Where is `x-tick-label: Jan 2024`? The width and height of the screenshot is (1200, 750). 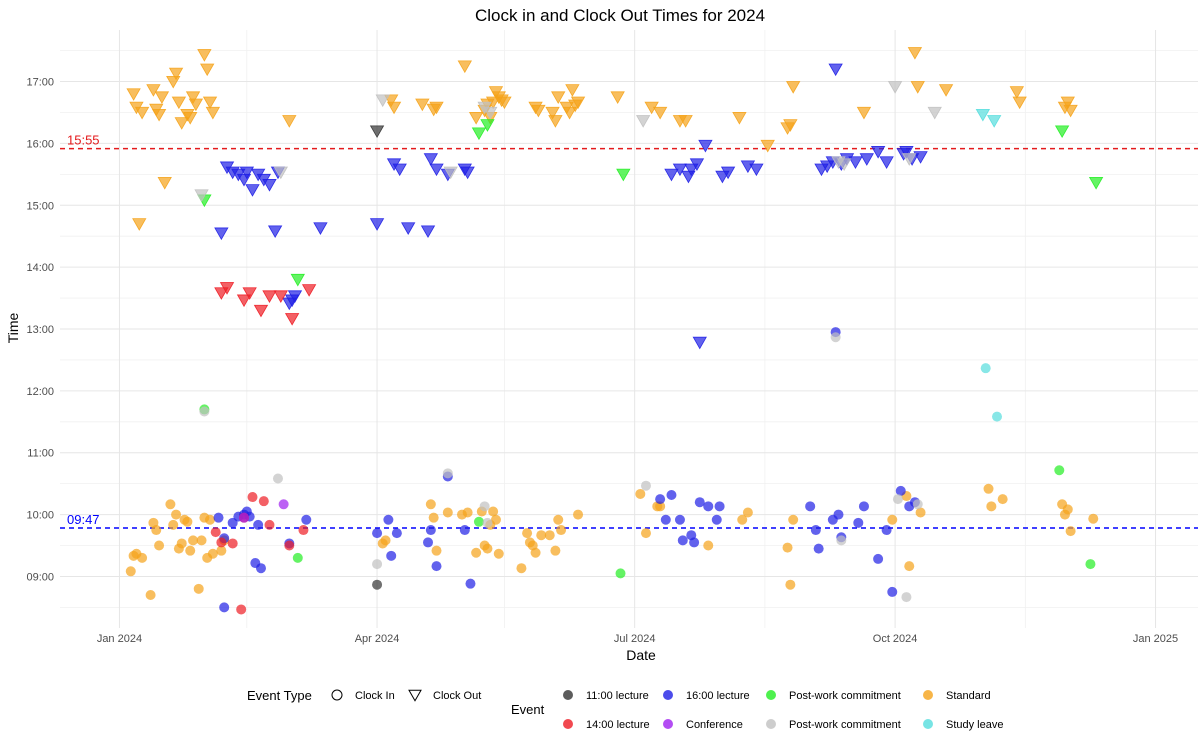
x-tick-label: Jan 2024 is located at coordinates (119, 639).